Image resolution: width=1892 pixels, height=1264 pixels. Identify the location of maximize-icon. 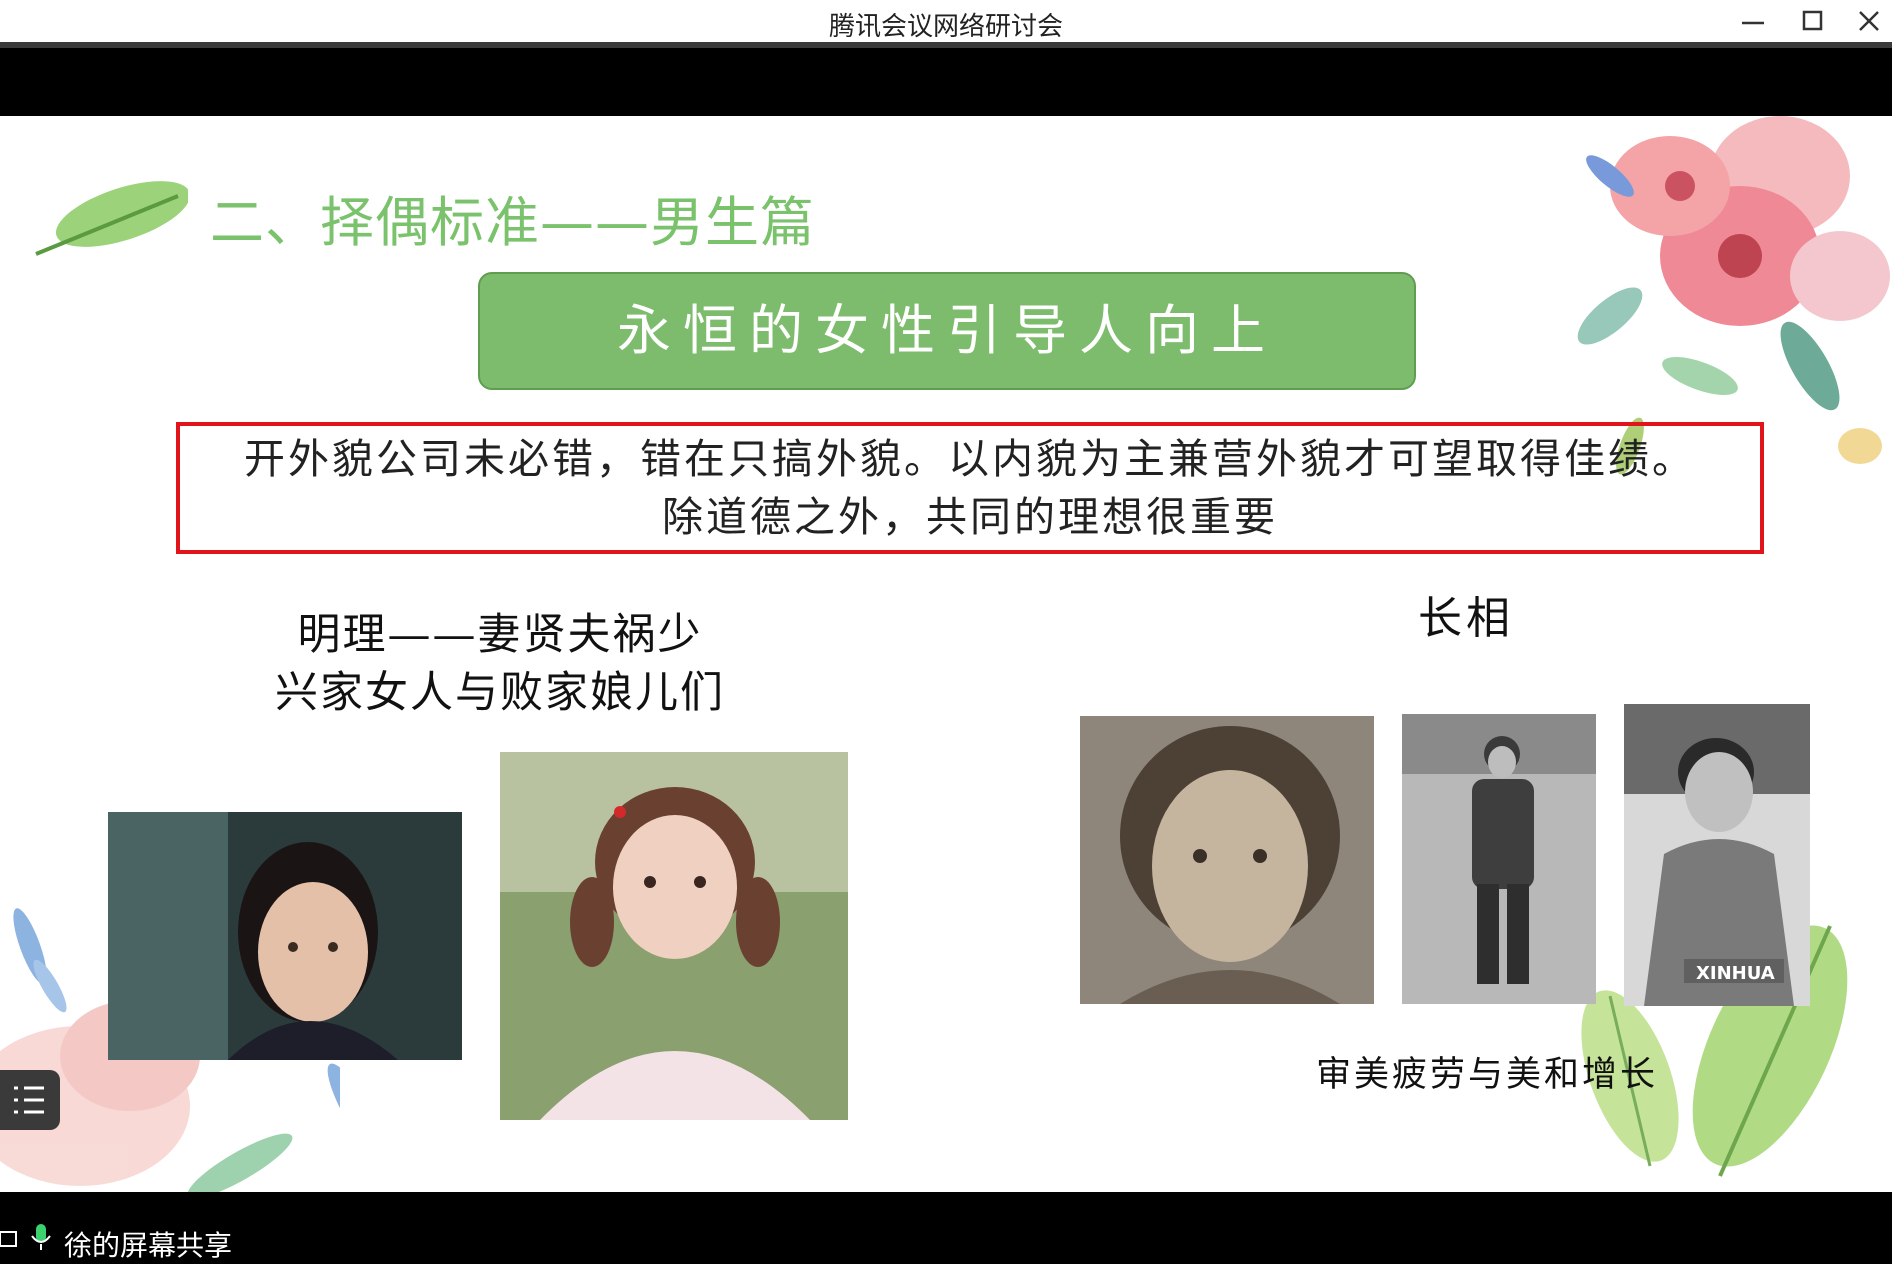
(1812, 20).